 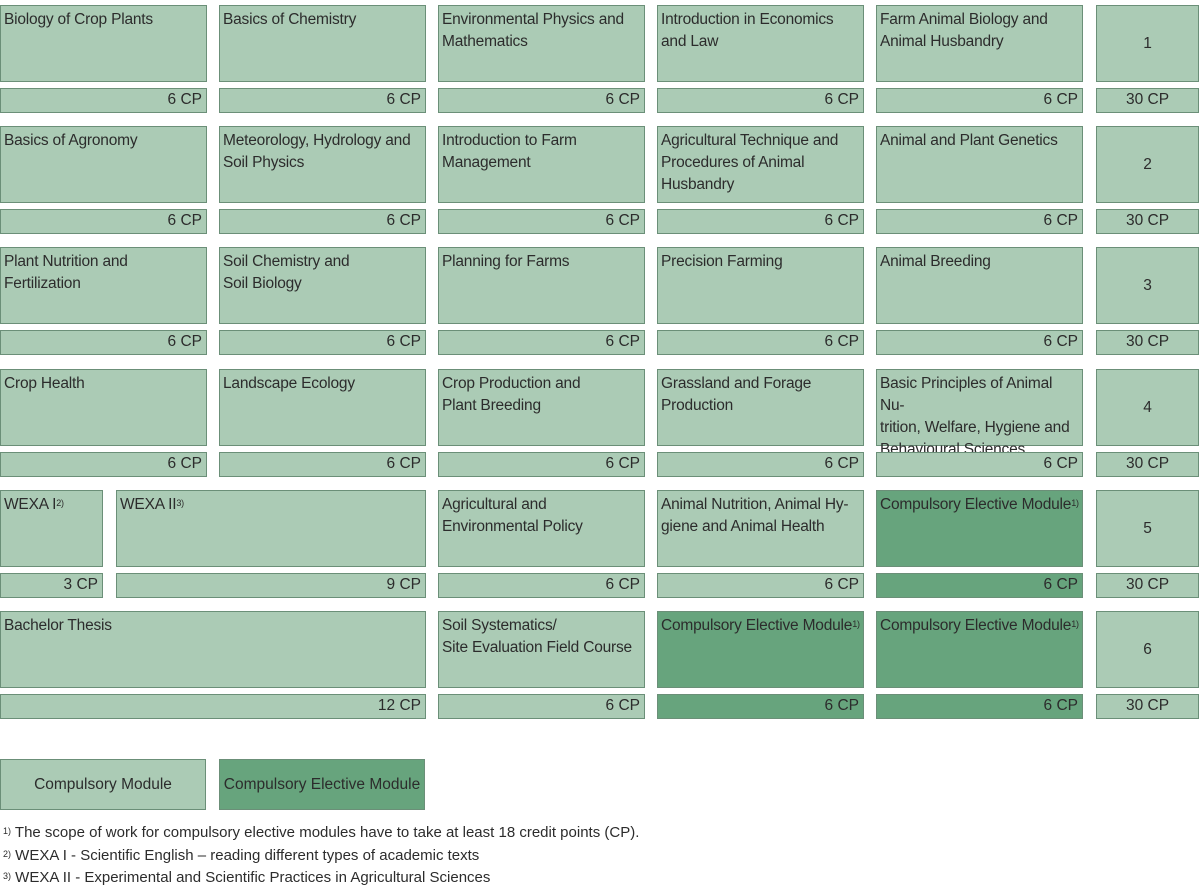 I want to click on footnote-mark: 3), so click(x=180, y=503).